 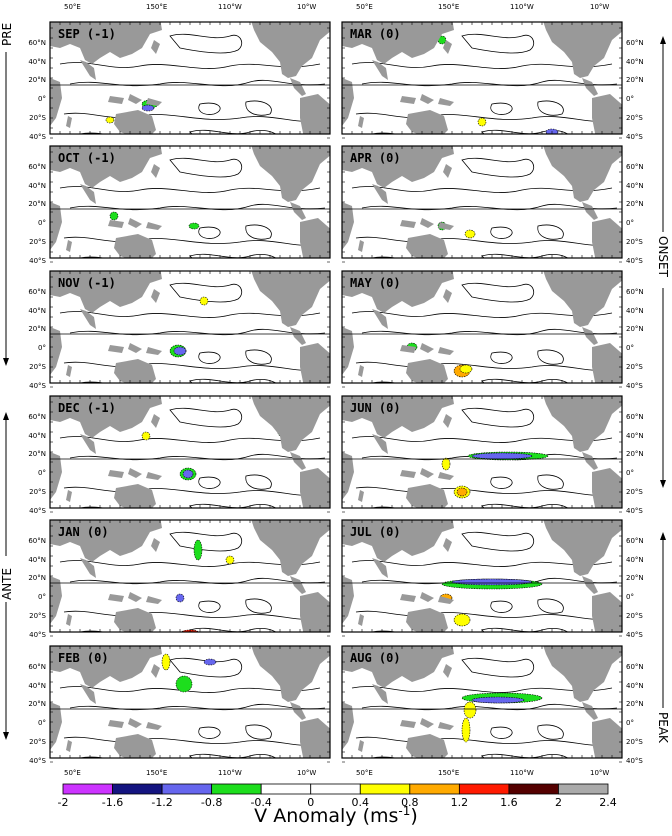 I want to click on peak-bracket: PEAK, so click(x=663, y=643).